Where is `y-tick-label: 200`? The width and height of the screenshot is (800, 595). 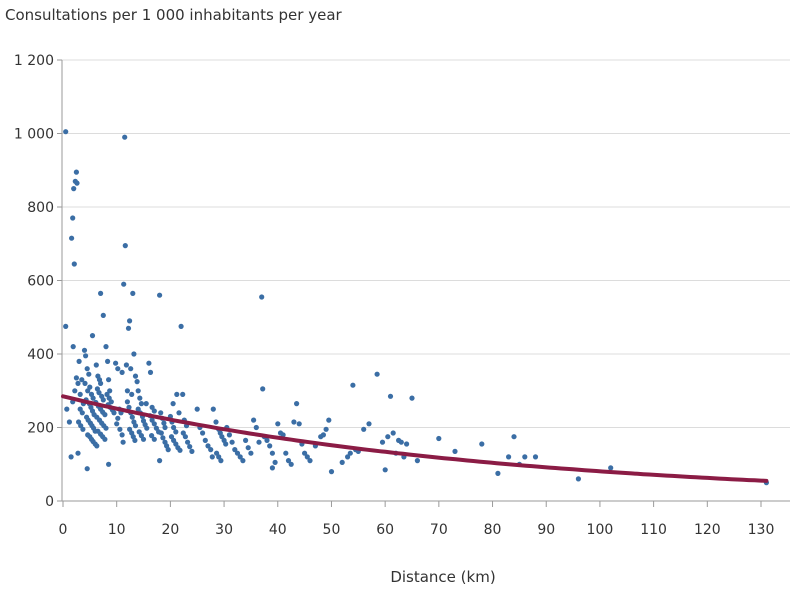
y-tick-label: 200 is located at coordinates (40, 429).